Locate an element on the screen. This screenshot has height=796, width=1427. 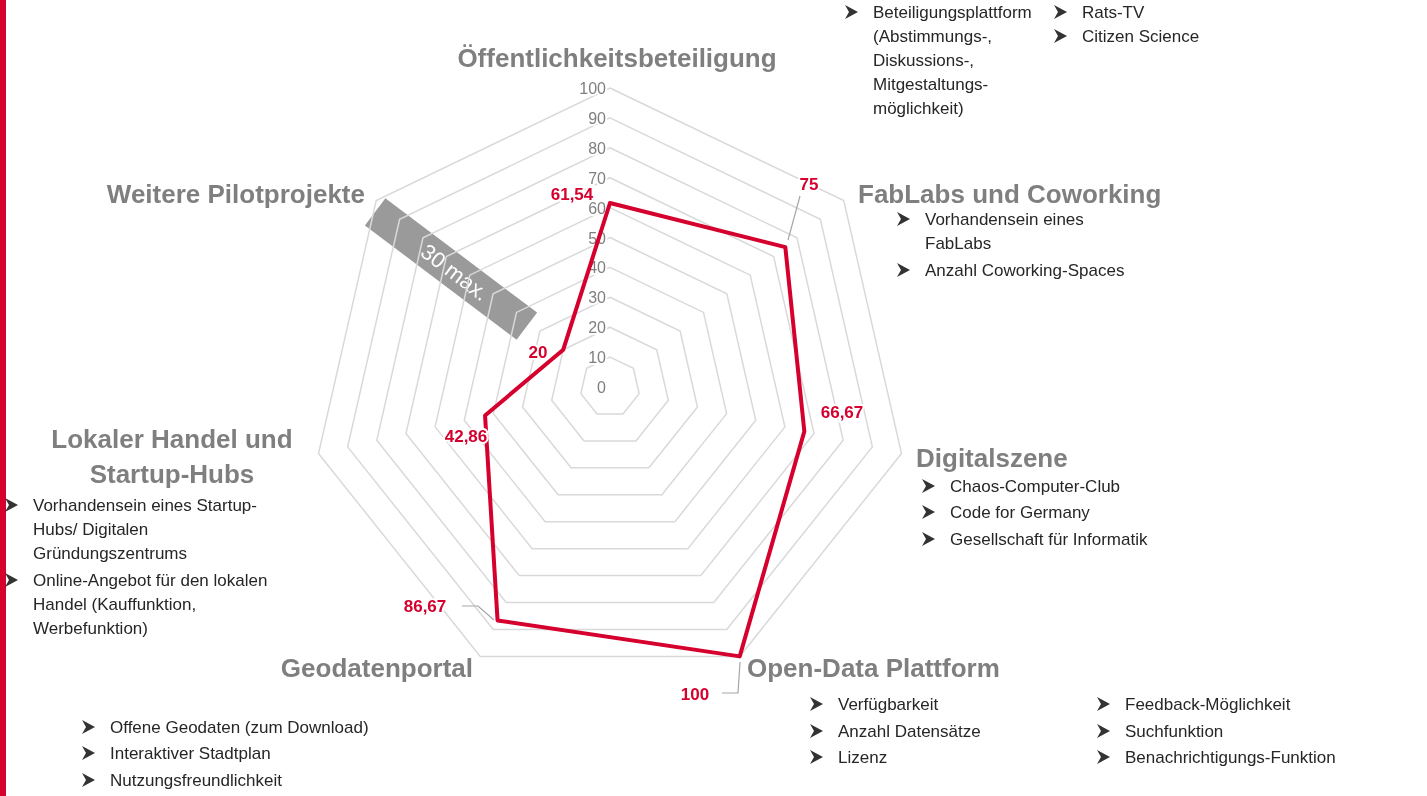
y-tick-label: 80 is located at coordinates (597, 148).